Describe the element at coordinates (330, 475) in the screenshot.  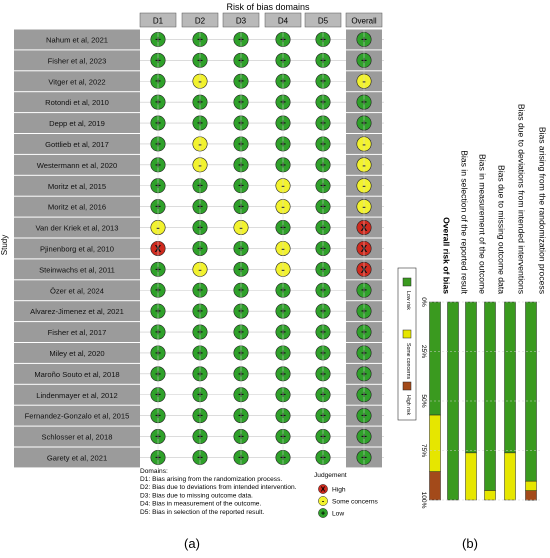
I see `judgement-title: Judgement` at that location.